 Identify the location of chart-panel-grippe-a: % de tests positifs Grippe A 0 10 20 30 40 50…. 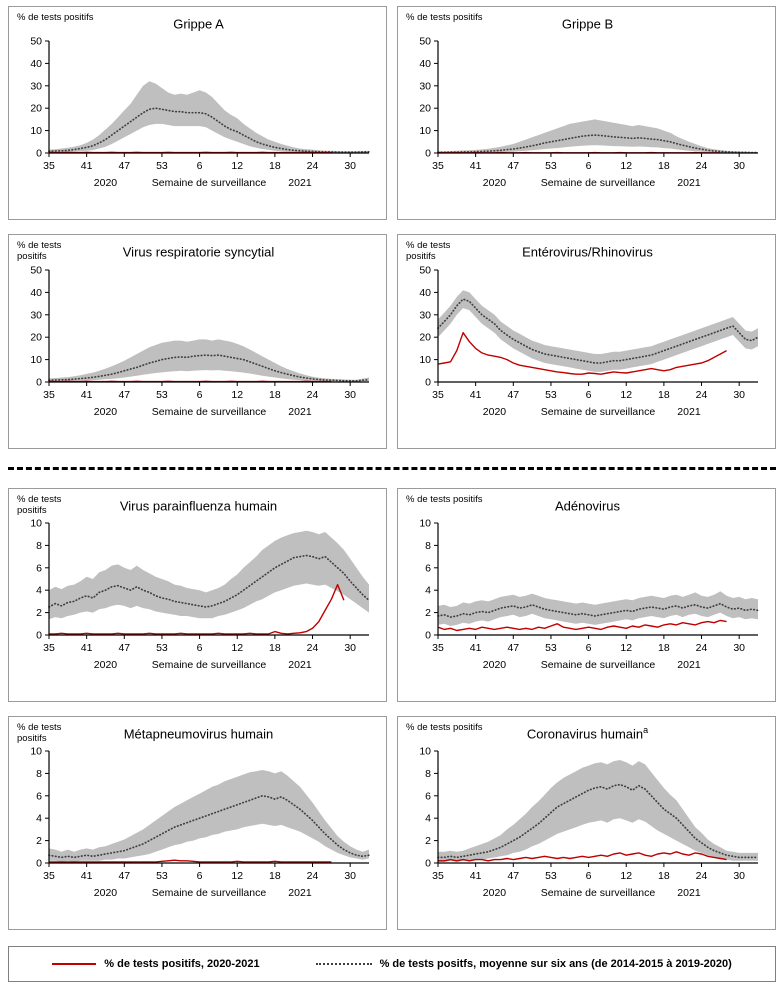
(197, 113).